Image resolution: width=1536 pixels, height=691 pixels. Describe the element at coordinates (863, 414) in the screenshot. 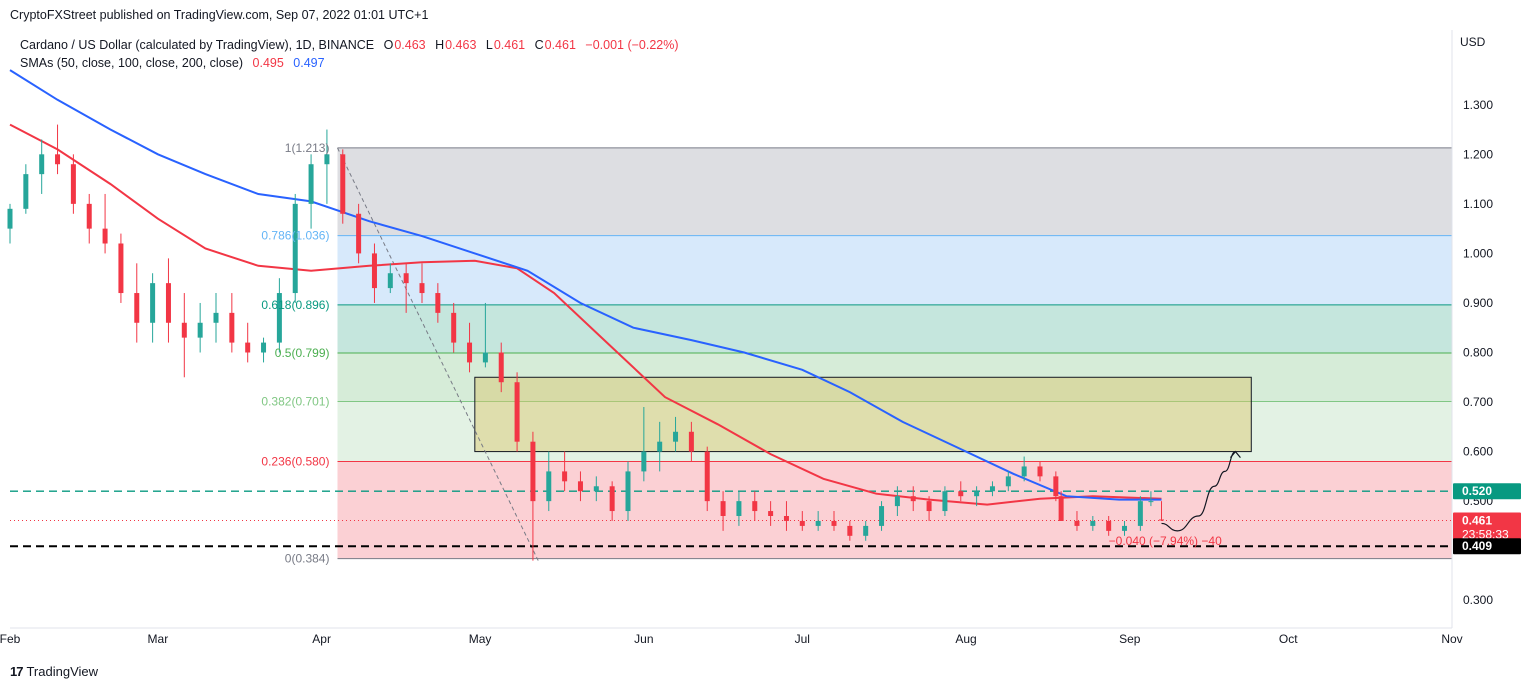

I see `supply-zone` at that location.